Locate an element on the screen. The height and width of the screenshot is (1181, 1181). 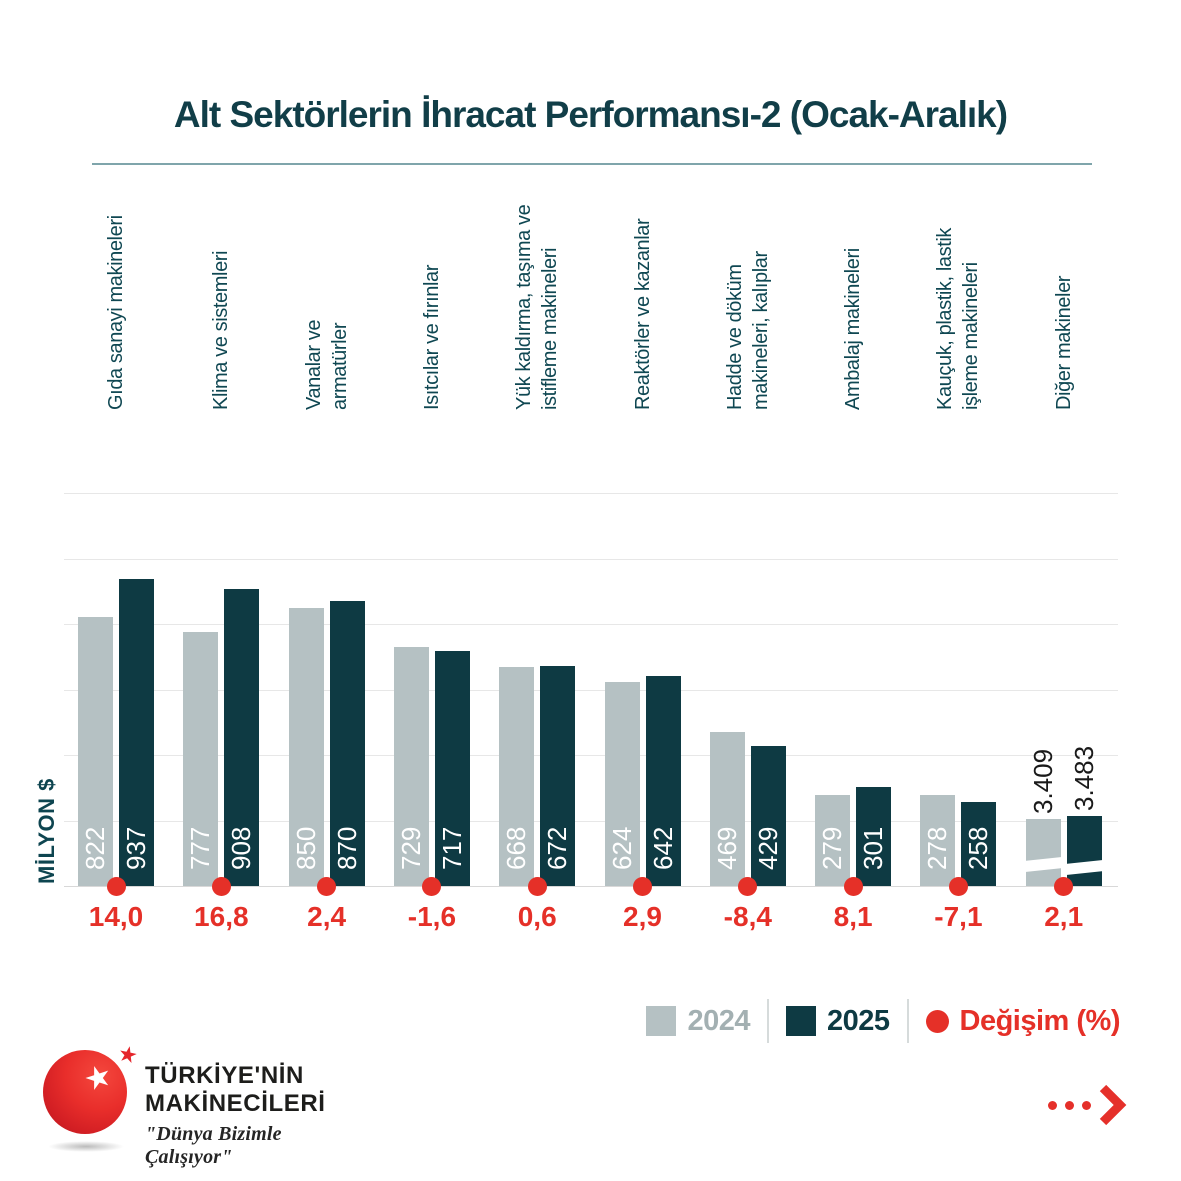
legend: 2024 2025 Değişim (%) is located at coordinates (883, 1021).